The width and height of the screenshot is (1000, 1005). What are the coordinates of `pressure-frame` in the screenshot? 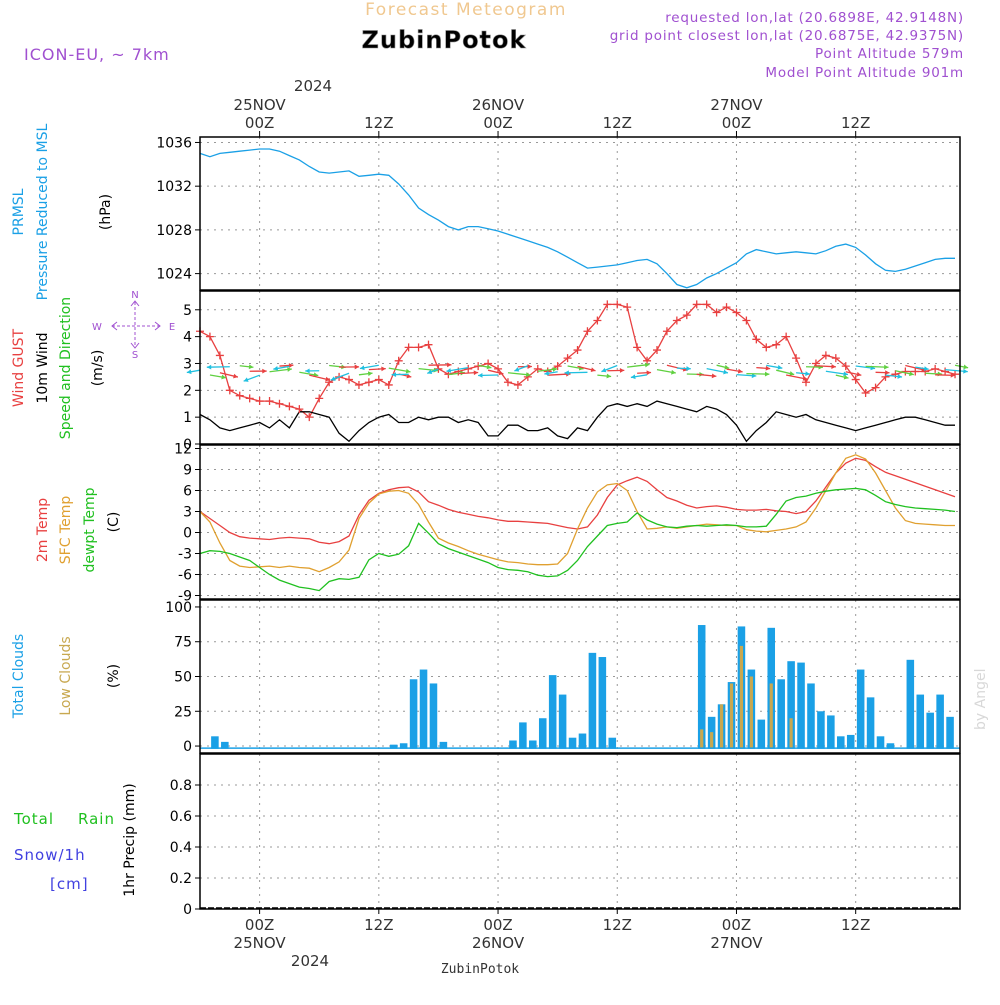 It's located at (580, 213).